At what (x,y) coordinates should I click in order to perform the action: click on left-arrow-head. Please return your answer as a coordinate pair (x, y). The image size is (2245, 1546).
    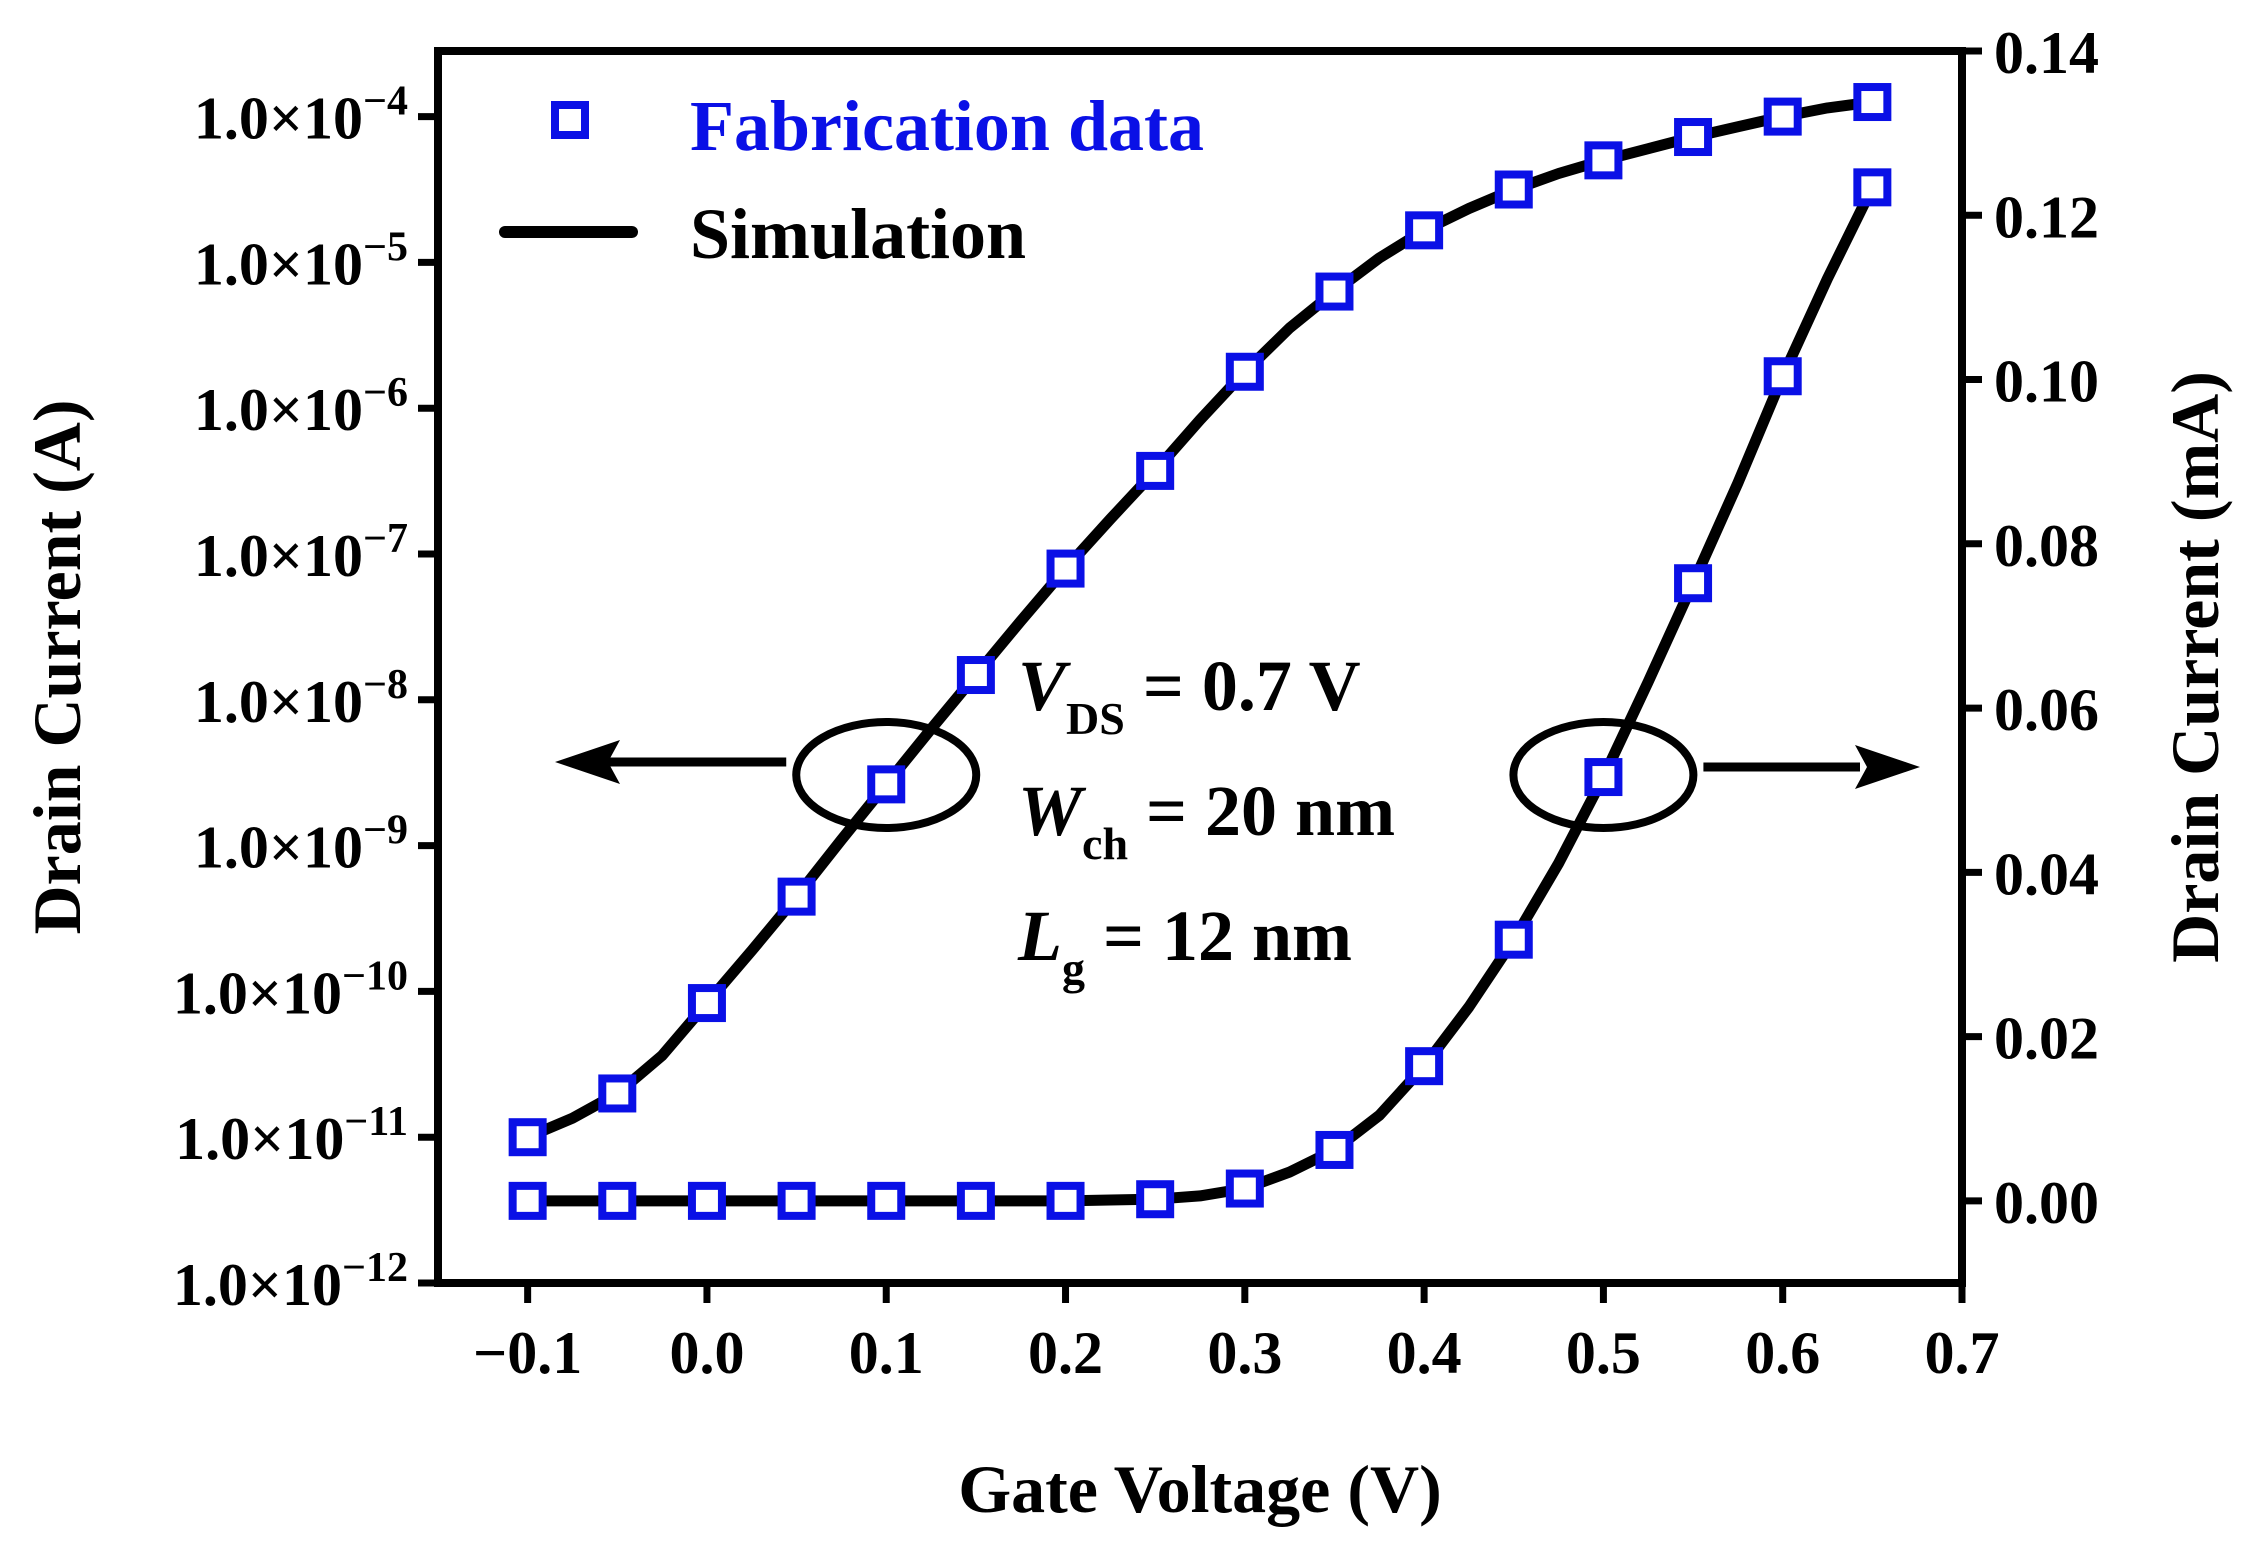
    Looking at the image, I should click on (587, 762).